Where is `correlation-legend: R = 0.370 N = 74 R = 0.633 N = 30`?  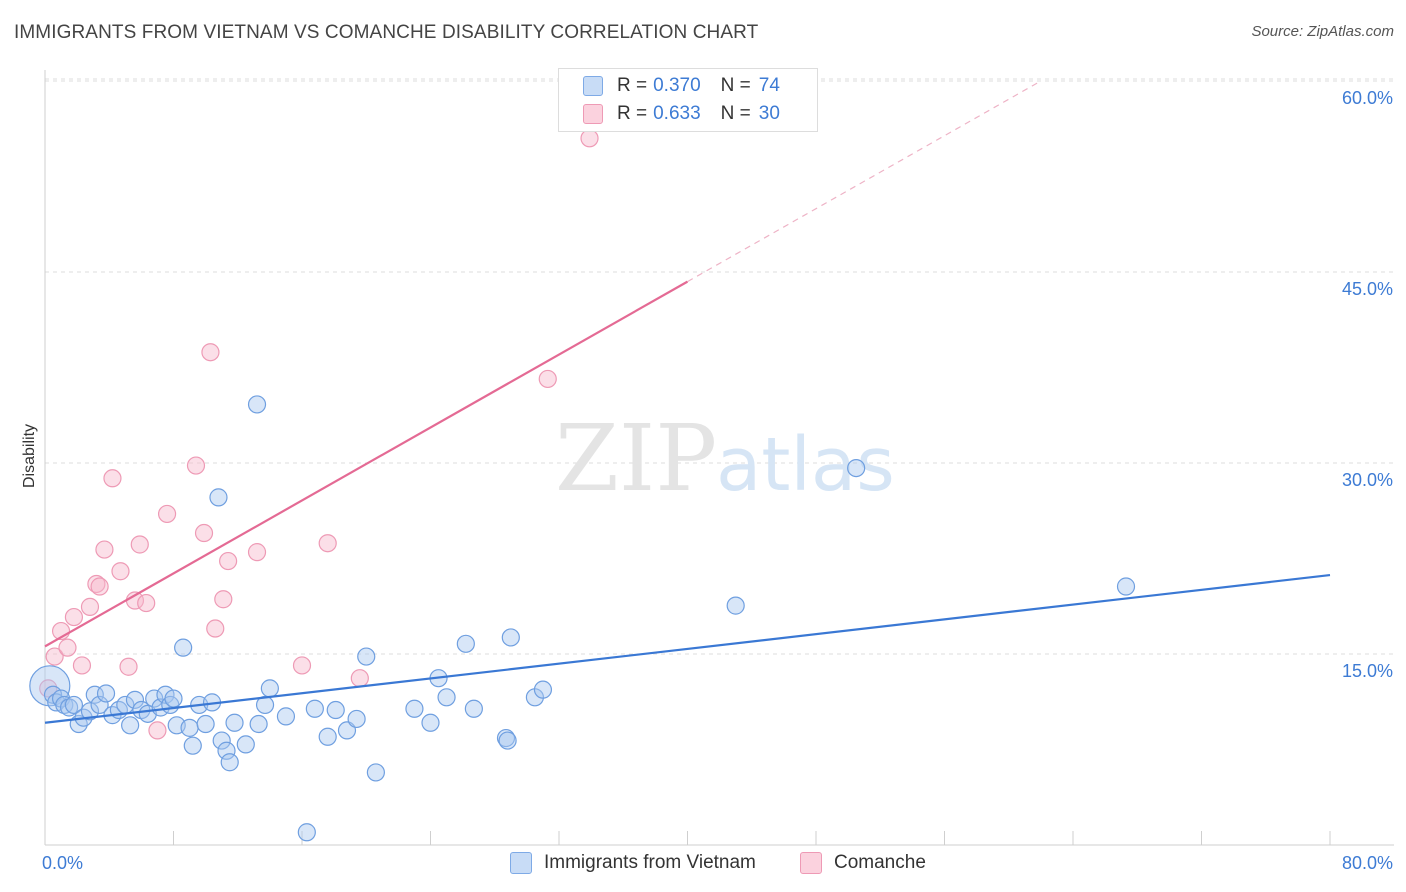 correlation-legend: R = 0.370 N = 74 R = 0.633 N = 30 is located at coordinates (688, 100).